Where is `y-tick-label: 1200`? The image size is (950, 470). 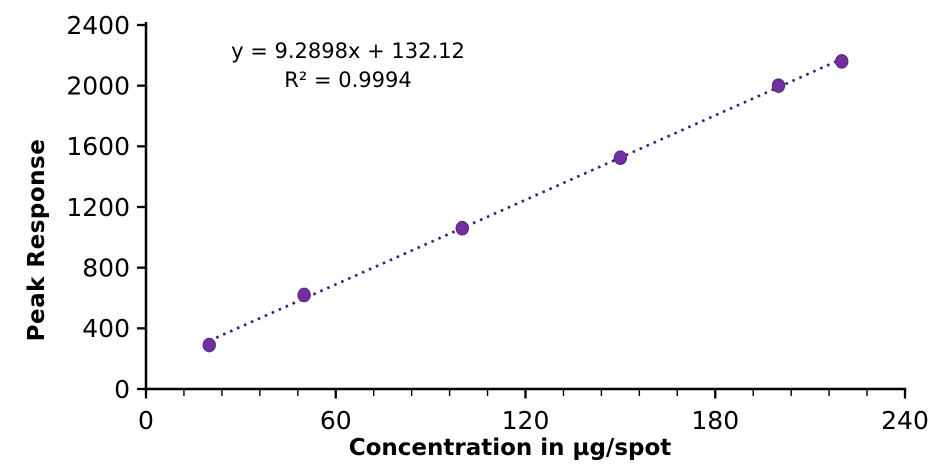 y-tick-label: 1200 is located at coordinates (98, 207).